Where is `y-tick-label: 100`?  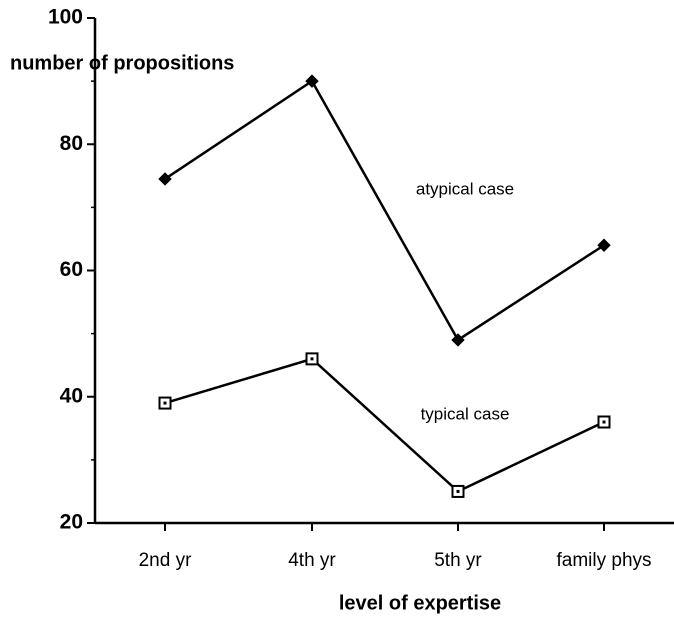 y-tick-label: 100 is located at coordinates (65, 17).